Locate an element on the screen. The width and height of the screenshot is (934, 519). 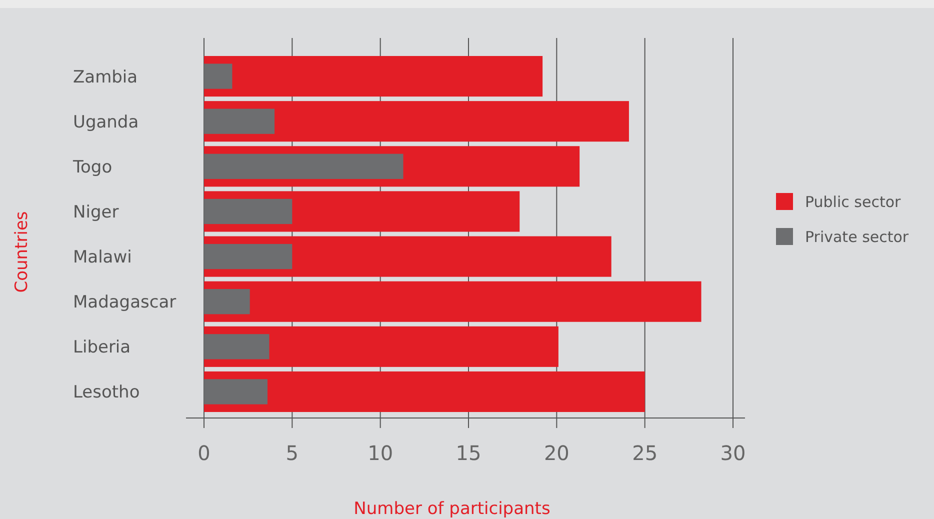
x-tick-label: 10 is located at coordinates (381, 453).